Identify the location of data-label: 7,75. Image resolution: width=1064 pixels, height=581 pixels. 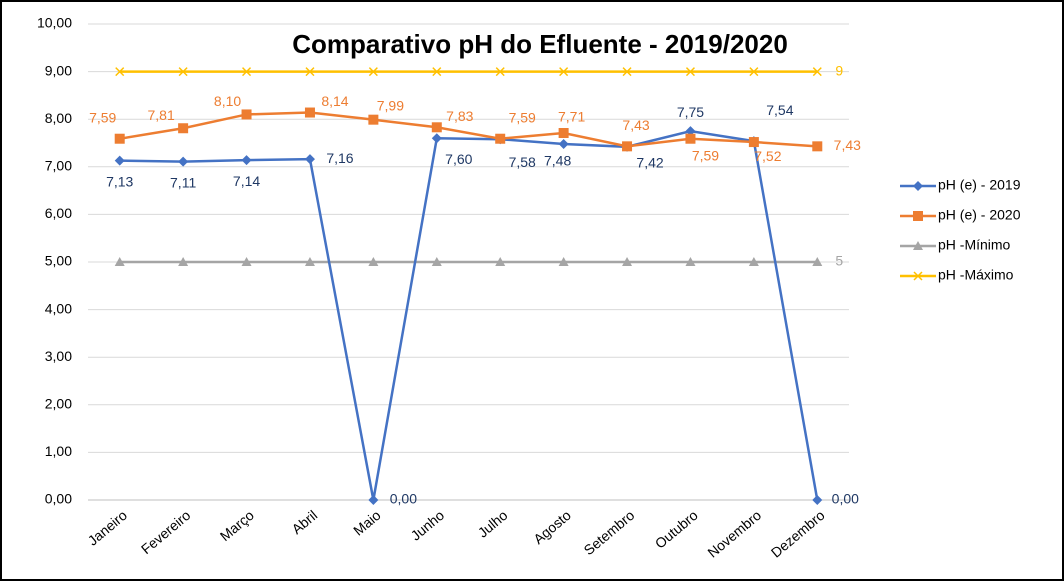
(690, 112).